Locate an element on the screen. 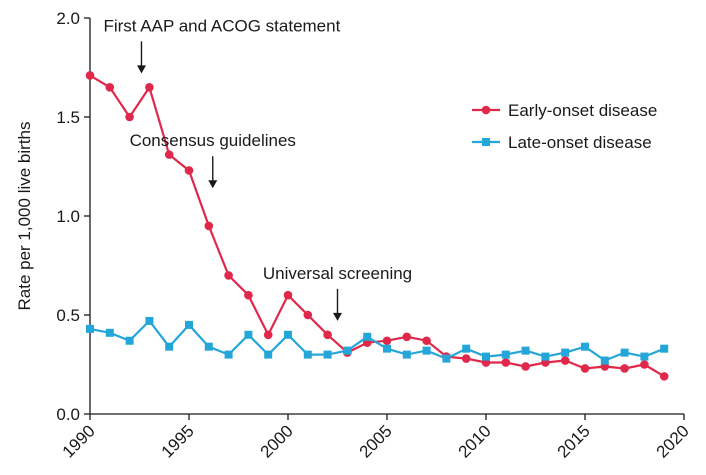  annotation: Universal screening is located at coordinates (337, 292).